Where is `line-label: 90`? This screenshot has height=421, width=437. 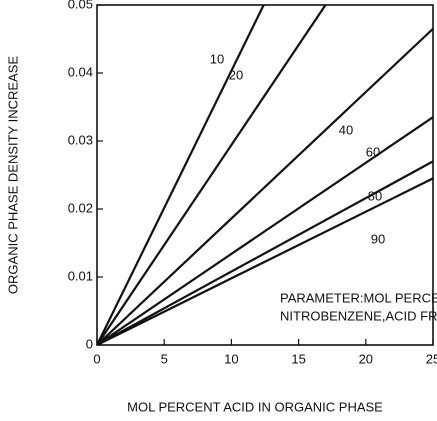 line-label: 90 is located at coordinates (378, 238).